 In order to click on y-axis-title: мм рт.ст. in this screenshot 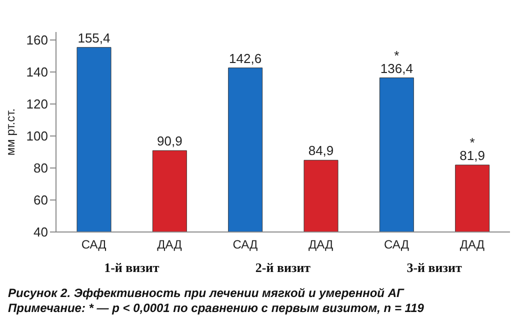, I will do `click(10, 132)`.